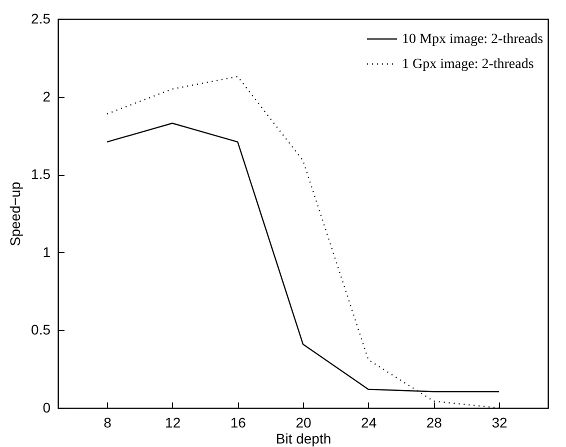 The image size is (566, 447). I want to click on y-tick-label: 1.5, so click(41, 174).